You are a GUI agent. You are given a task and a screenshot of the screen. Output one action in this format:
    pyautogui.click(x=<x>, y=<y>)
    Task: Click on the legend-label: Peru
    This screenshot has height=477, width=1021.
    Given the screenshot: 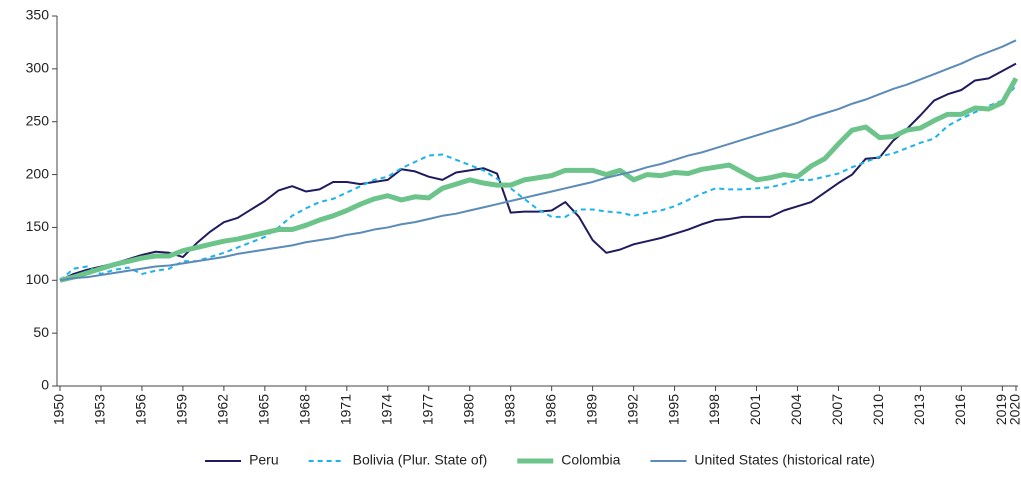 What is the action you would take?
    pyautogui.click(x=264, y=460)
    